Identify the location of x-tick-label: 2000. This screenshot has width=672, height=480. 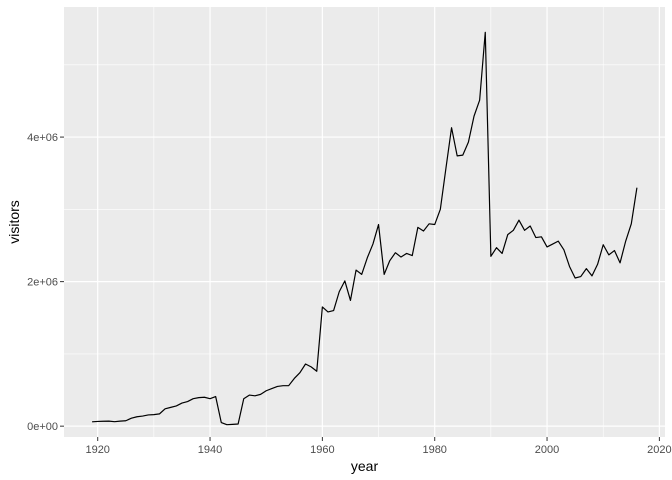
(547, 450).